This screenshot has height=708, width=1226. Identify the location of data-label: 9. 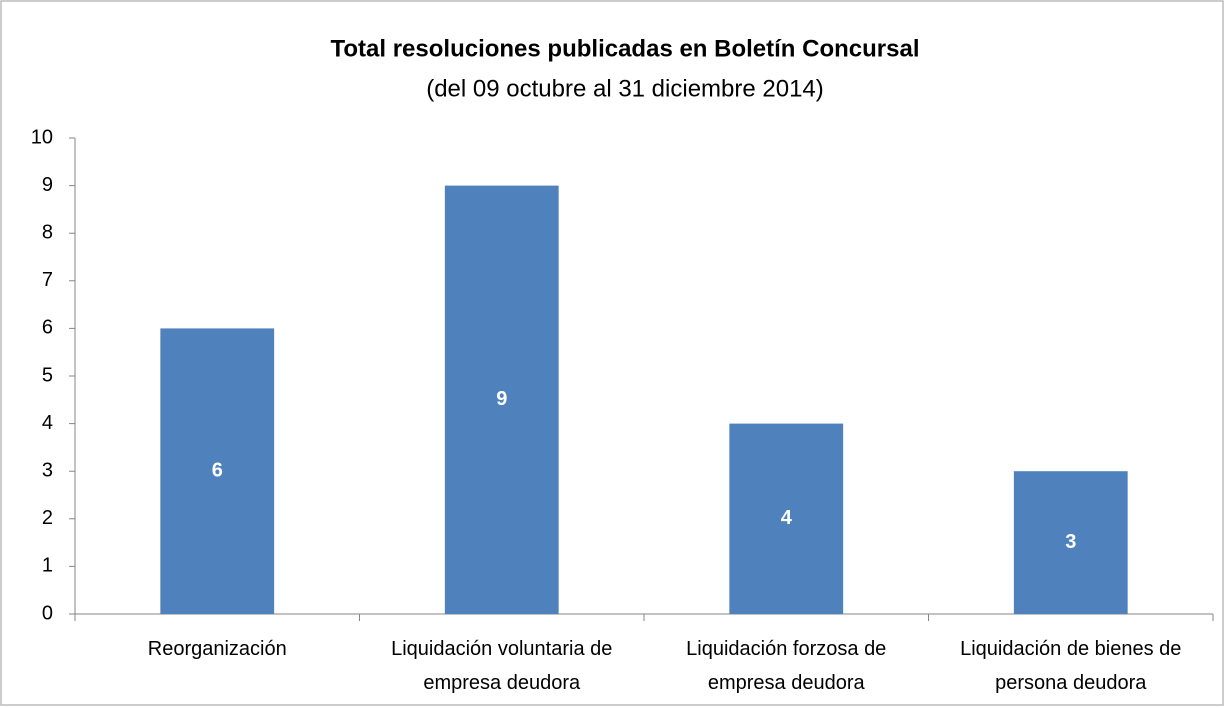
(501, 399).